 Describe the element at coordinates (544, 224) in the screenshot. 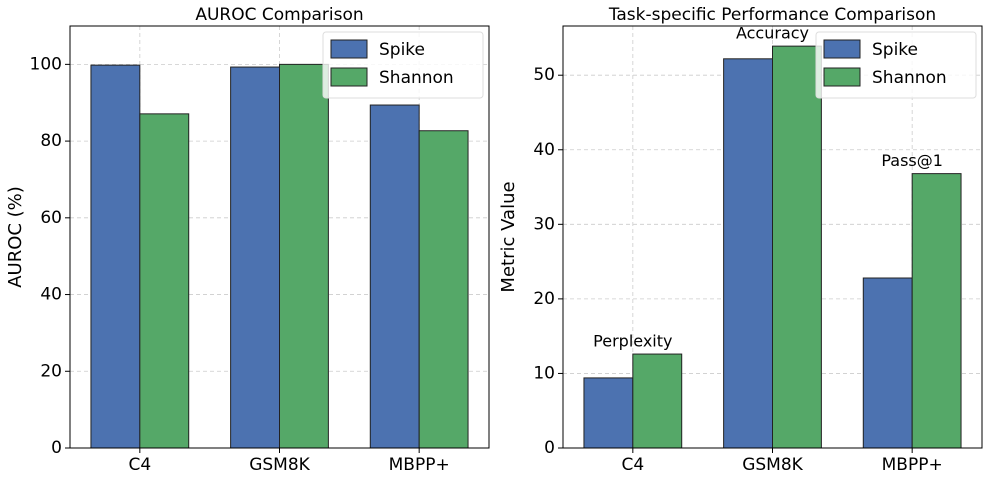

I see `y-tick-label: 30` at that location.